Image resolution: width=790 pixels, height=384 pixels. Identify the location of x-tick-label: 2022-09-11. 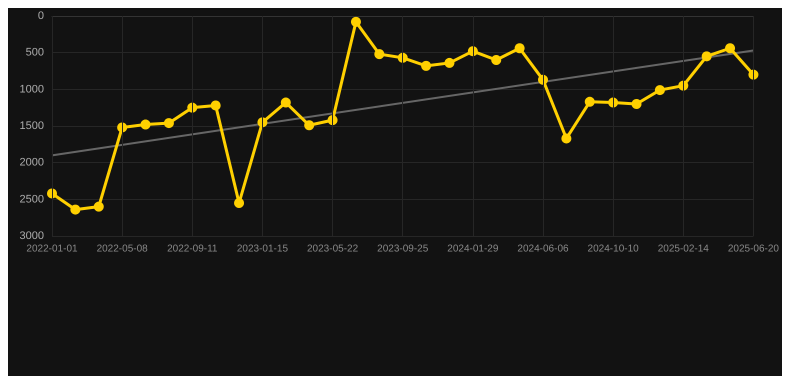
(192, 249).